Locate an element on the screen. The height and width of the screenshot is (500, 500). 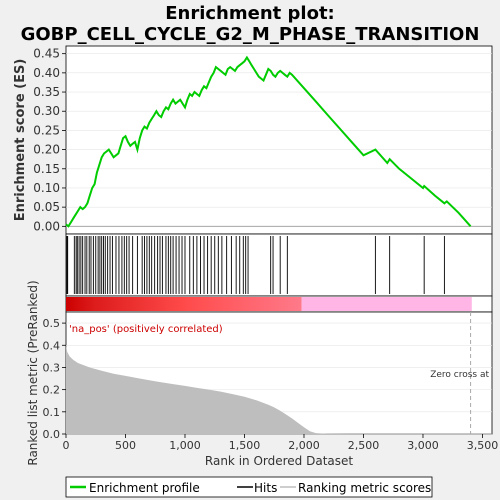
ranking-metric-area is located at coordinates (269, 389).